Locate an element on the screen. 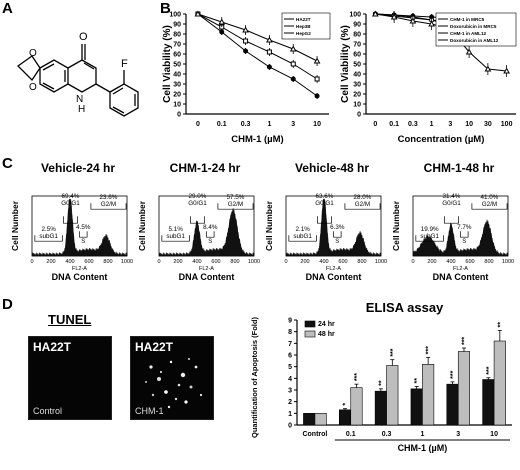 Image resolution: width=520 pixels, height=470 pixels. ring-nitrogen: N is located at coordinates (79, 99).